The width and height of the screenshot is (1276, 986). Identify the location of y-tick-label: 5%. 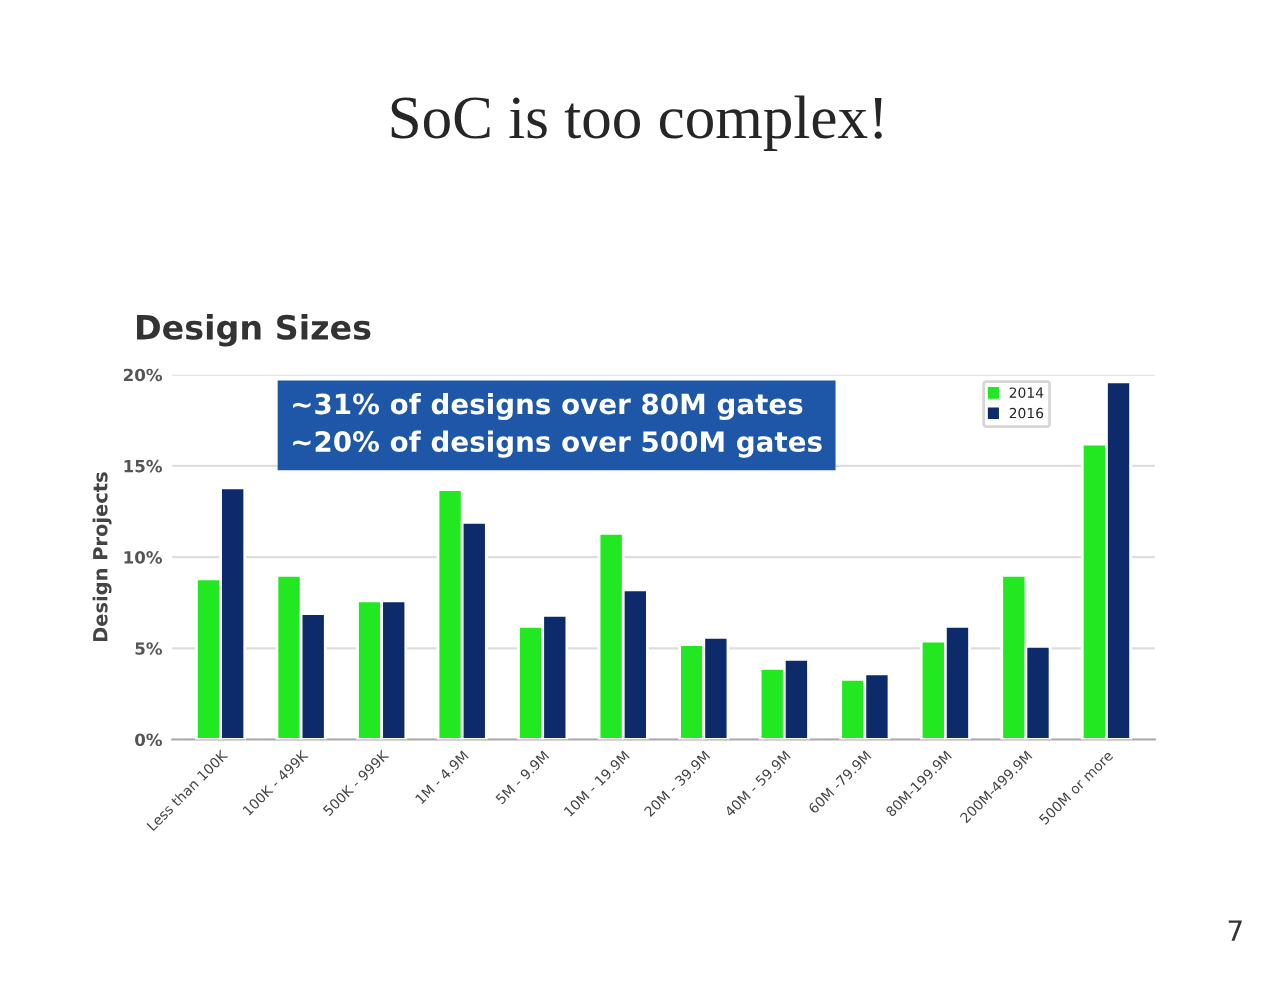
(149, 648).